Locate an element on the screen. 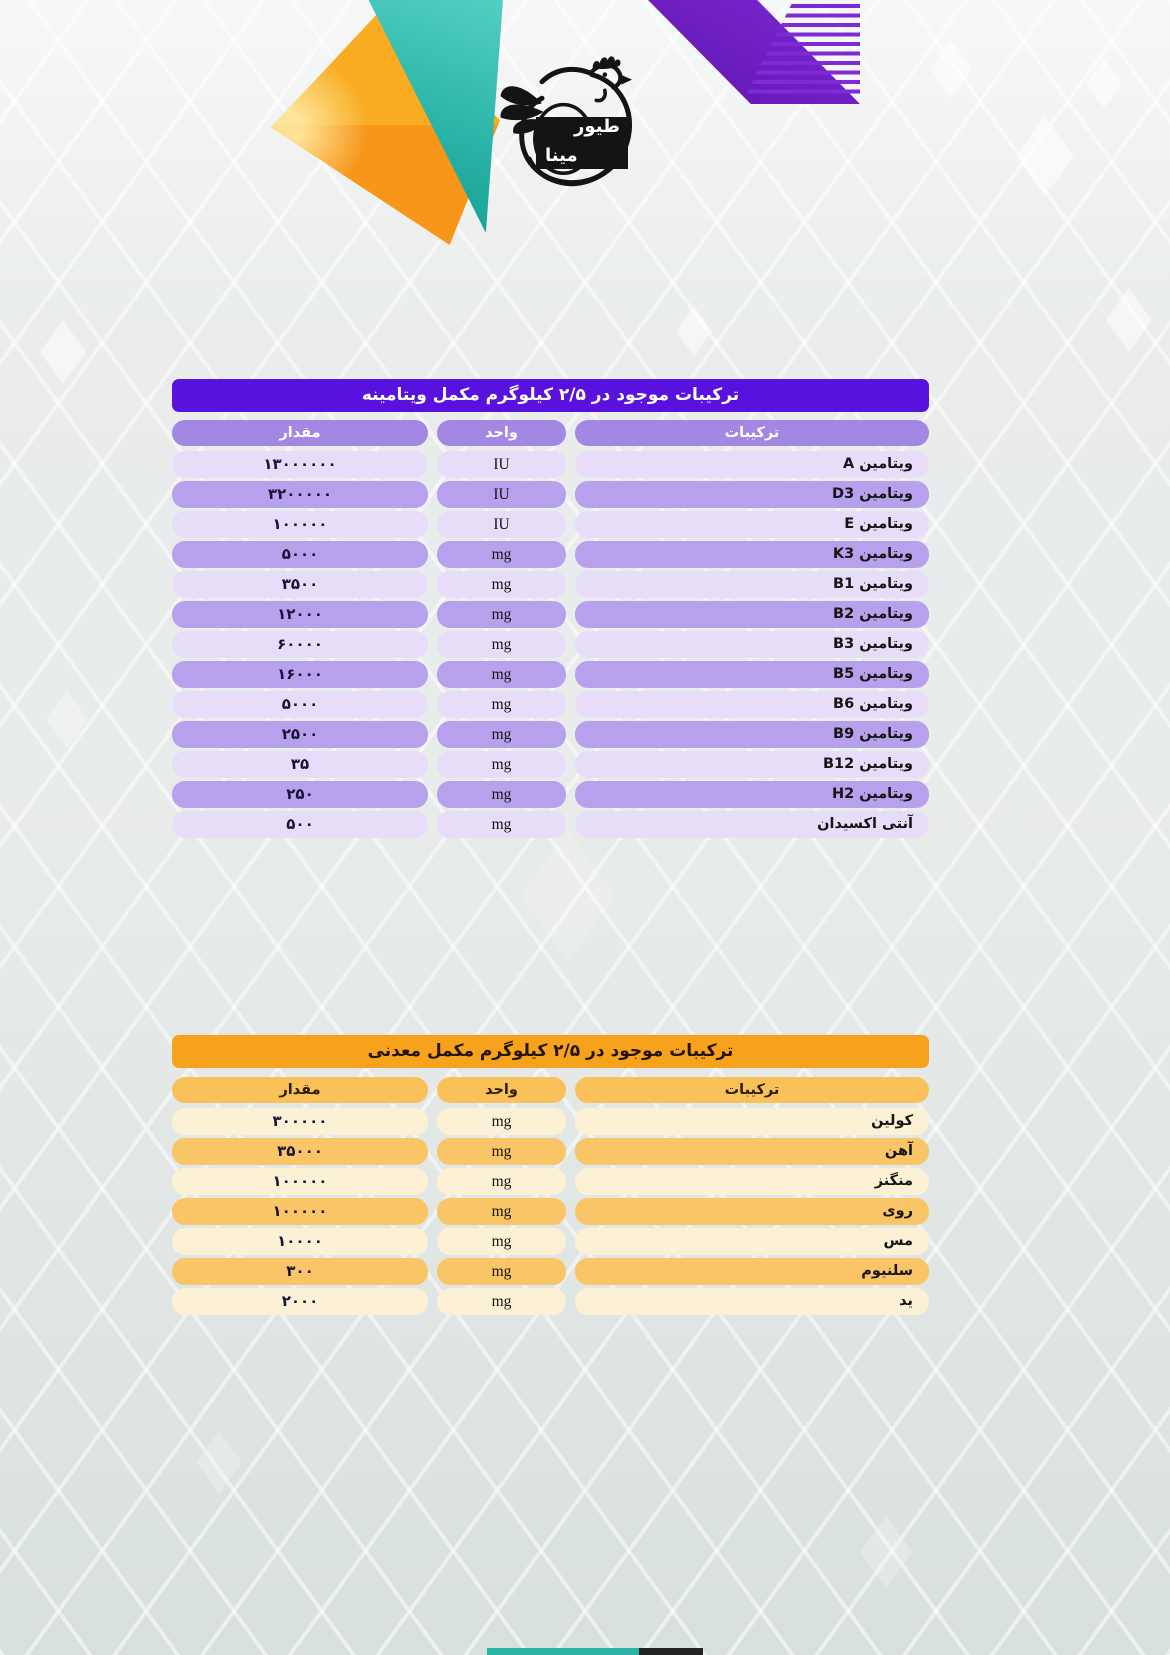 The width and height of the screenshot is (1170, 1655). mineral-table-title: ترکیبات موجود در ۲/۵ کیلوگرم مکمل معدنی is located at coordinates (550, 1051).